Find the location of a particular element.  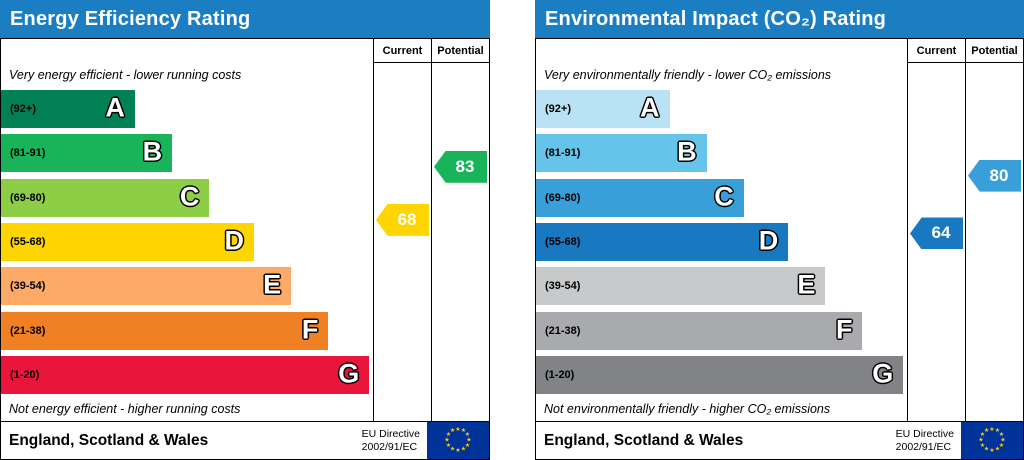

current-rating-value: 68 is located at coordinates (407, 219).